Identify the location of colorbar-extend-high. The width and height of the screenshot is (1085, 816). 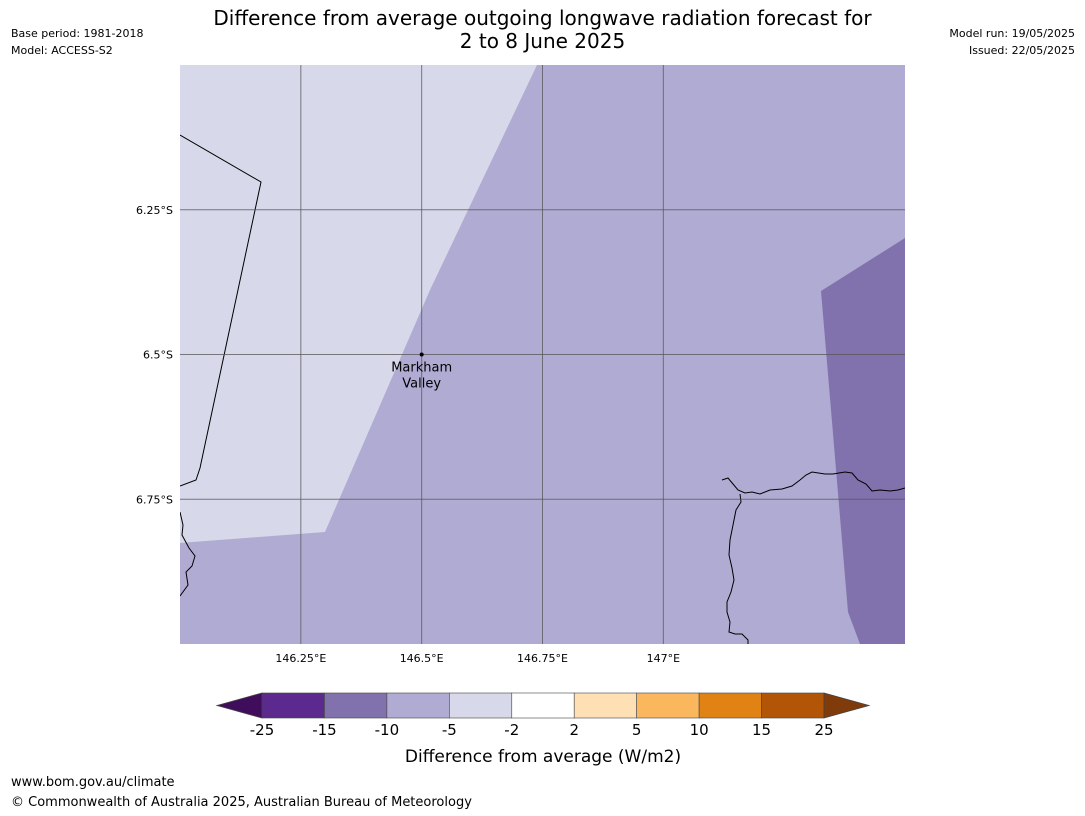
(847, 705).